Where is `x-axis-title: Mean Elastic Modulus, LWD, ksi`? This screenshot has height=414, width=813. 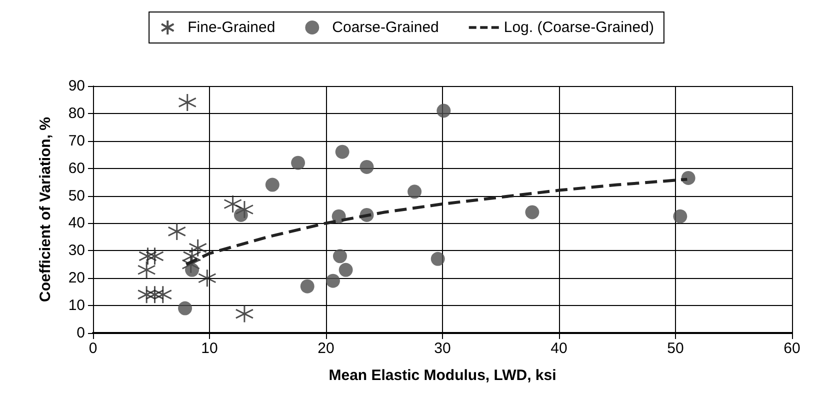 x-axis-title: Mean Elastic Modulus, LWD, ksi is located at coordinates (442, 375).